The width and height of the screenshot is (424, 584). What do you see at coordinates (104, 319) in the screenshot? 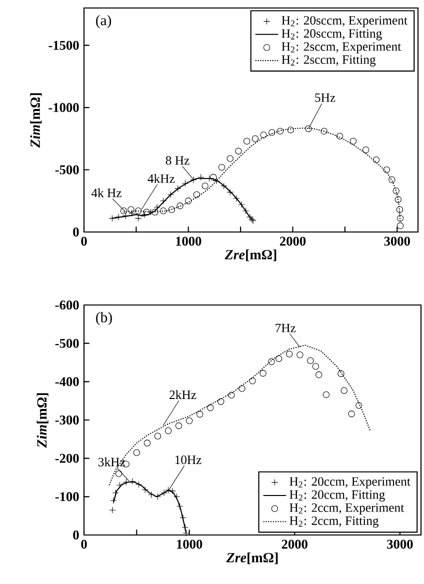
I see `annotation: (b)` at bounding box center [104, 319].